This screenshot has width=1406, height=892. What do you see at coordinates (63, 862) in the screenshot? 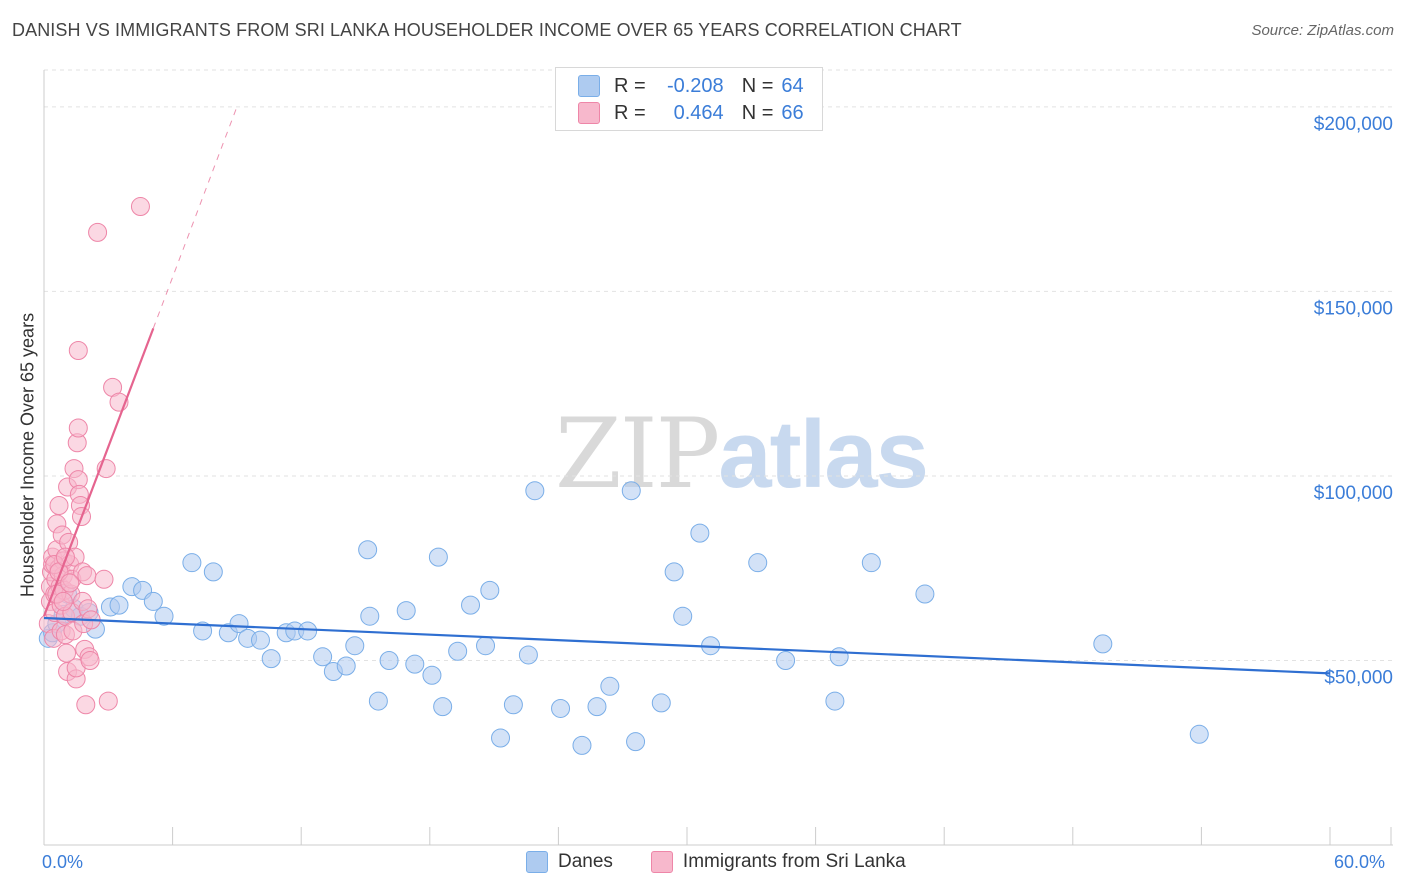
I see `x-tick-label-min: 0.0%` at bounding box center [63, 862].